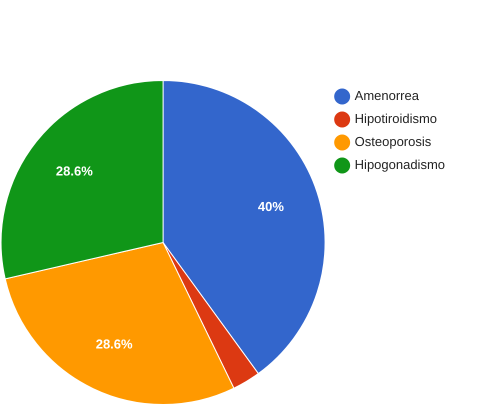 This screenshot has height=405, width=495. I want to click on legend-label: Hipogonadismo, so click(400, 164).